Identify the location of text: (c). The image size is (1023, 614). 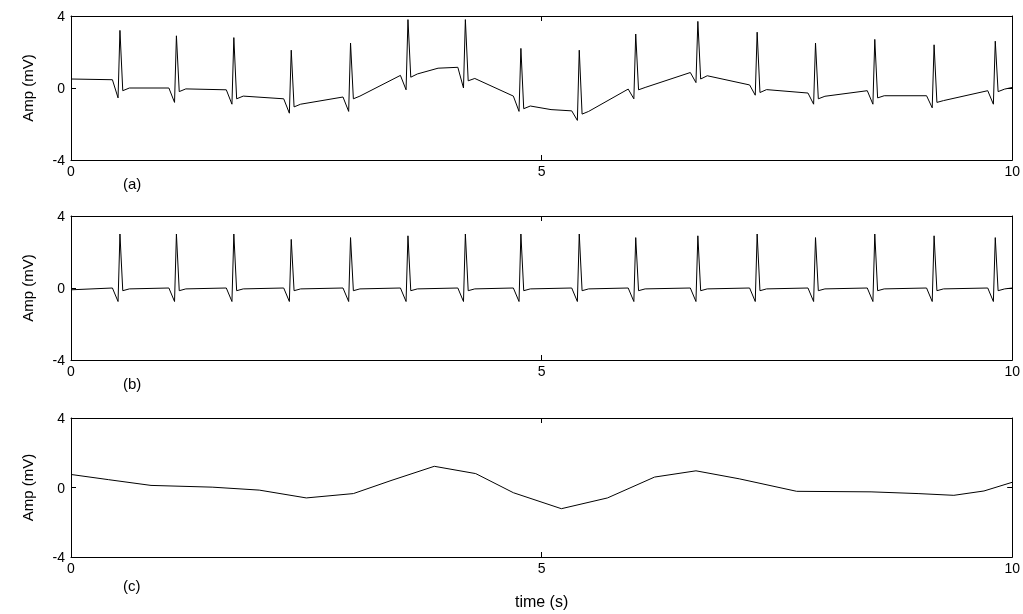
(132, 585).